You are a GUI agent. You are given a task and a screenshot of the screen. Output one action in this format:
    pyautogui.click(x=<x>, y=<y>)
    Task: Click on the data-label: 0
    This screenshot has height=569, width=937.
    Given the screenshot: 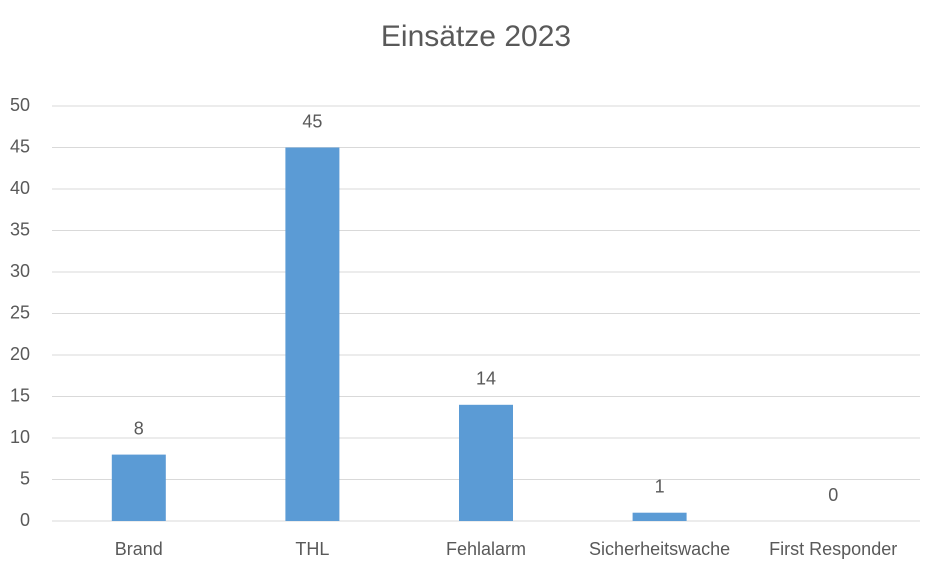 What is the action you would take?
    pyautogui.click(x=833, y=495)
    